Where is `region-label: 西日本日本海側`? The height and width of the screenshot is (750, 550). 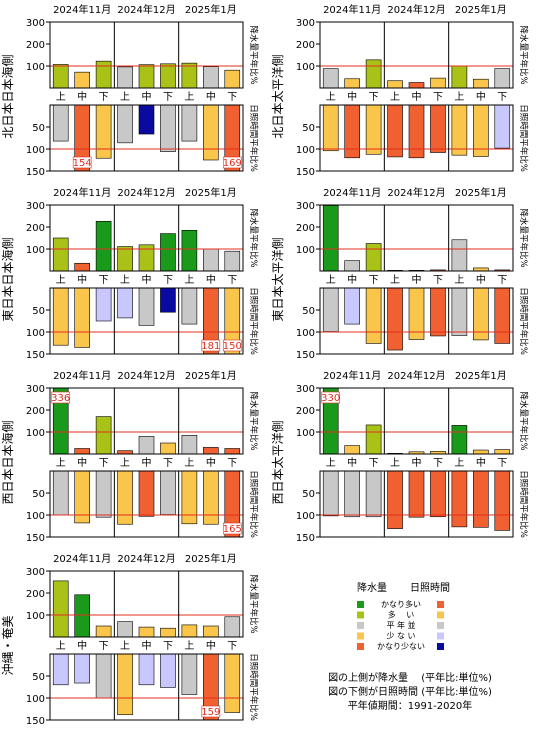
region-label: 西日本日本海側 is located at coordinates (7, 462).